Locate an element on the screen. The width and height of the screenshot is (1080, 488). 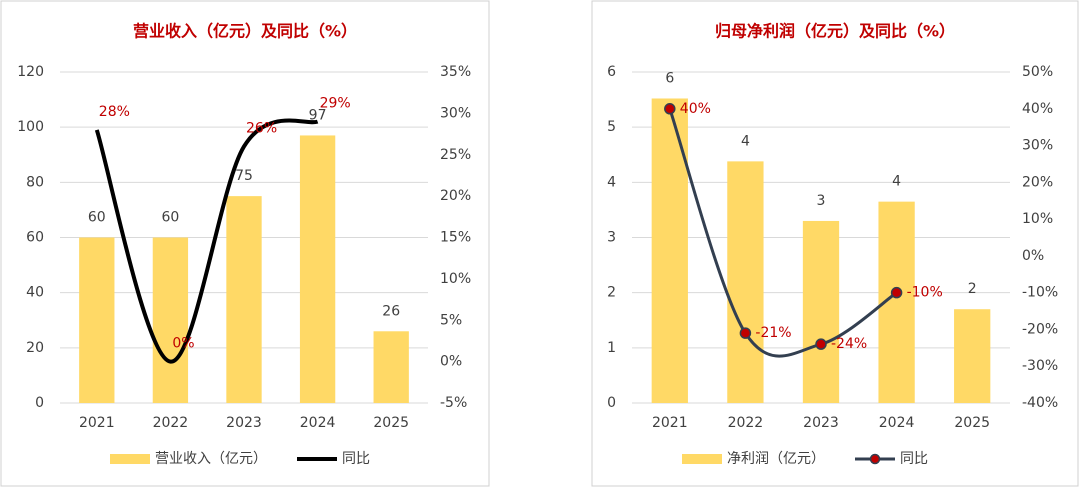
y-tick-label: 2 is located at coordinates (611, 293).